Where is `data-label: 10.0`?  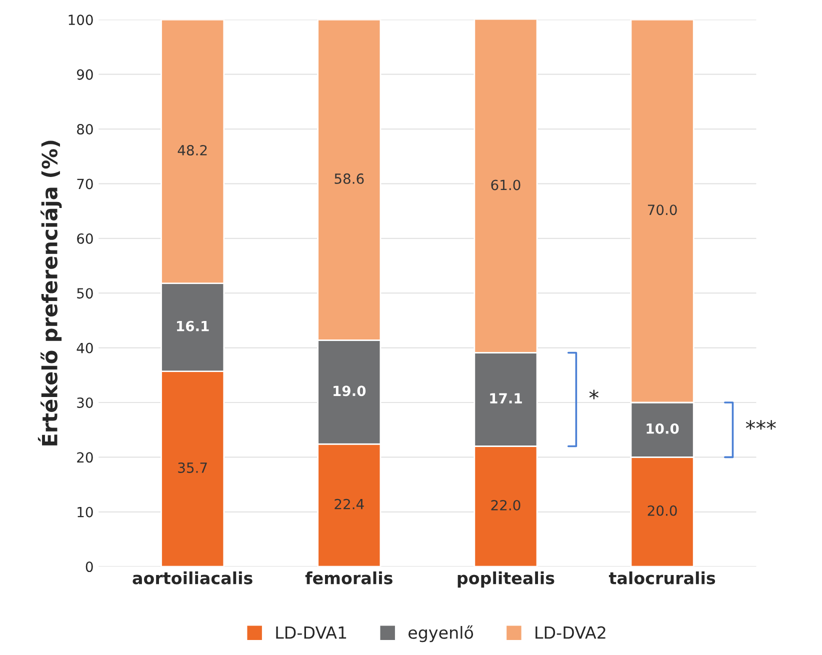
data-label: 10.0 is located at coordinates (662, 428).